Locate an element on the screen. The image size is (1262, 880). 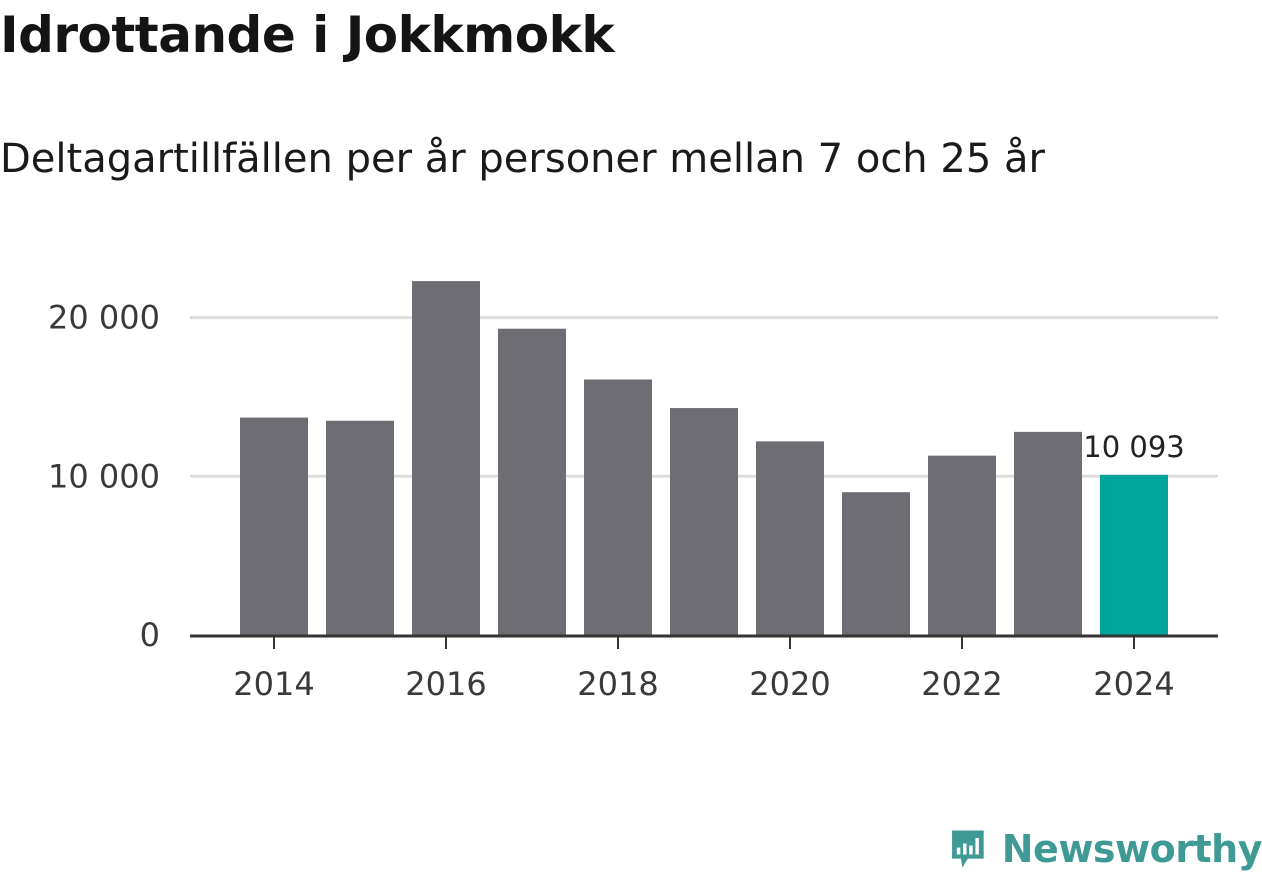
bar-2020 is located at coordinates (790, 538).